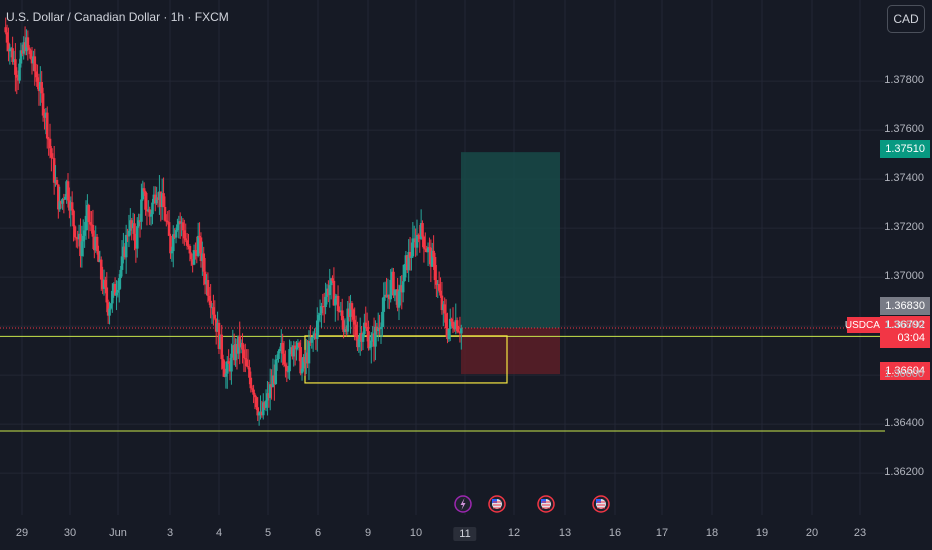 The image size is (932, 550). I want to click on y-tick-label: 1.36200, so click(904, 472).